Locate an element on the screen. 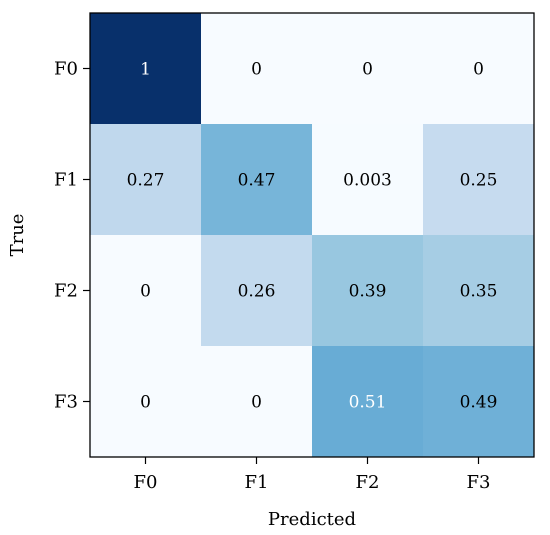  heatmap-cell-r0-c0 is located at coordinates (146, 69).